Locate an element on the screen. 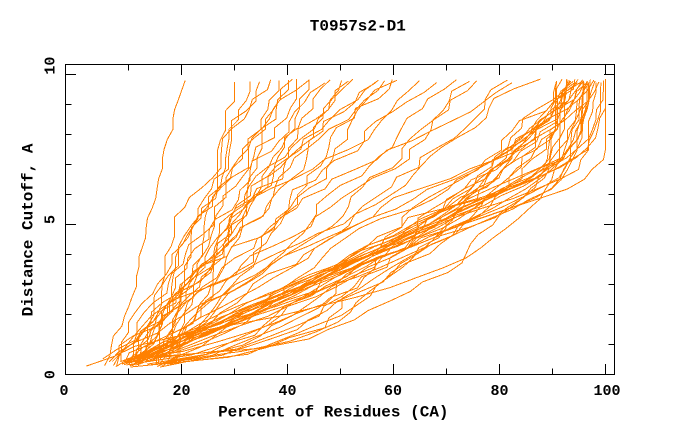 This screenshot has height=440, width=680. svg-text: 60 is located at coordinates (393, 391).